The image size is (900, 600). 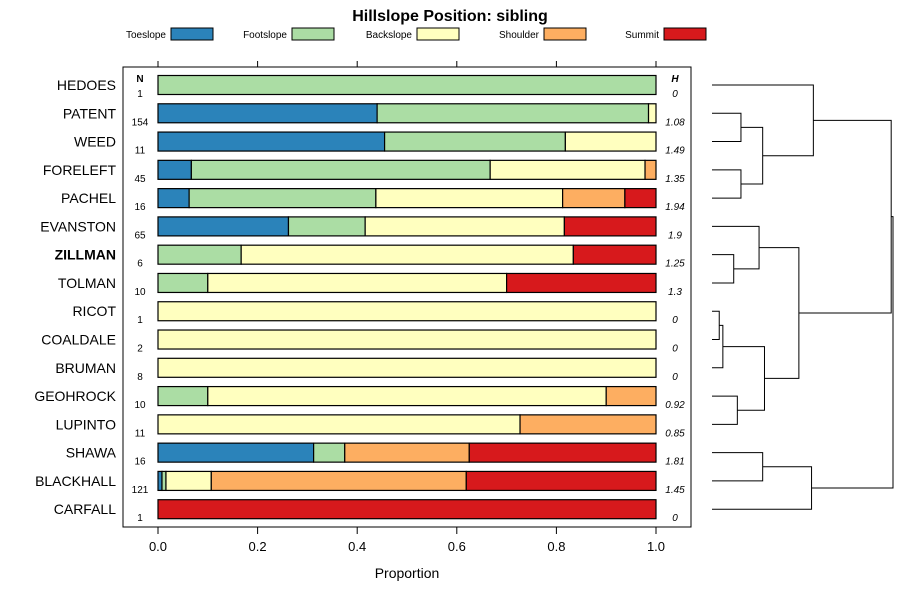 I want to click on legend-item-toeslope: Toeslope, so click(x=170, y=34).